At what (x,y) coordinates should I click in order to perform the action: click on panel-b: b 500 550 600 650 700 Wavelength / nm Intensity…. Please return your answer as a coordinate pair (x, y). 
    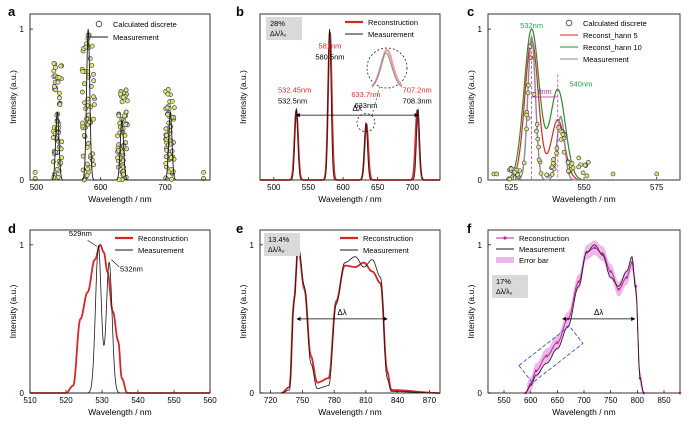
    Looking at the image, I should click on (338, 104).